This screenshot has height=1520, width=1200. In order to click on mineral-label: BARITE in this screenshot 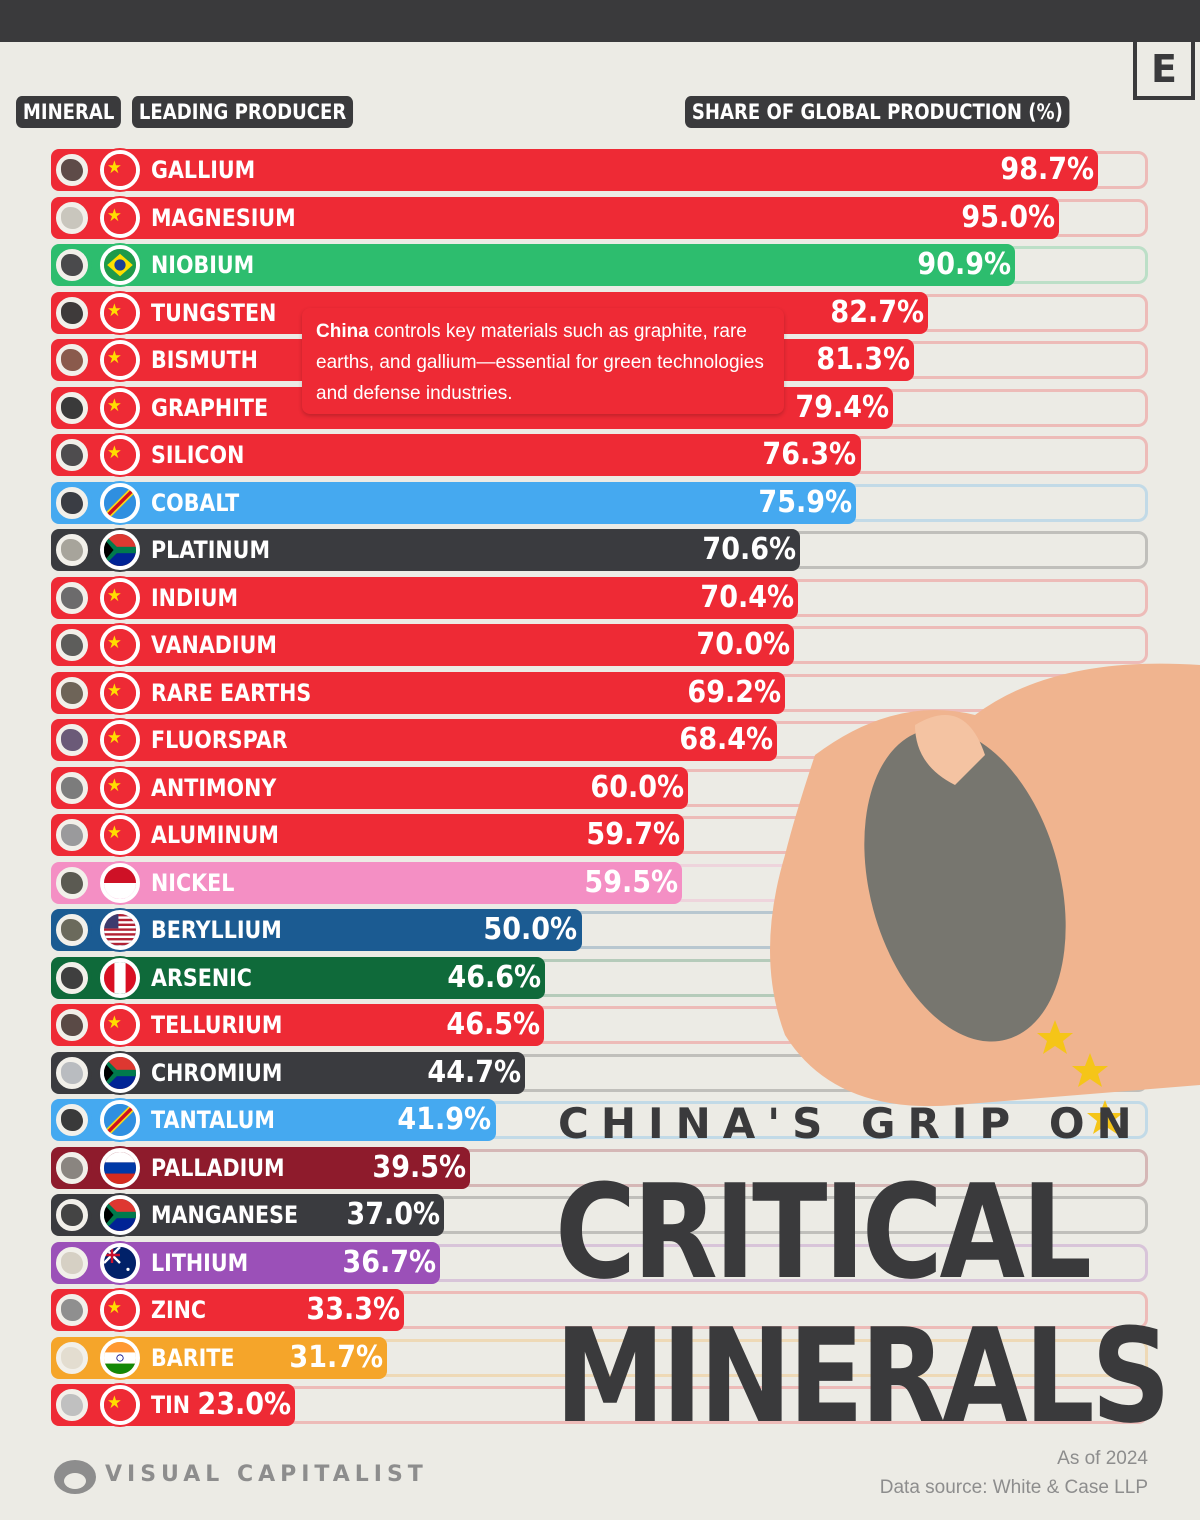, I will do `click(193, 1357)`.